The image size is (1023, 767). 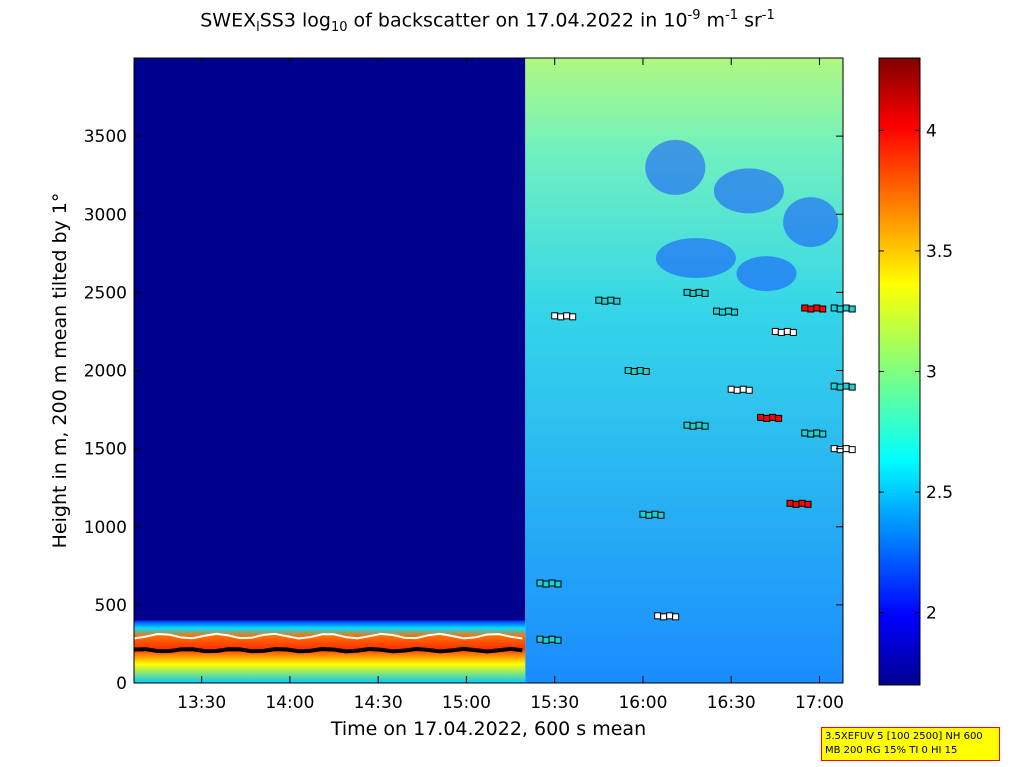 I want to click on boundary-layer-top-line, so click(x=328, y=636).